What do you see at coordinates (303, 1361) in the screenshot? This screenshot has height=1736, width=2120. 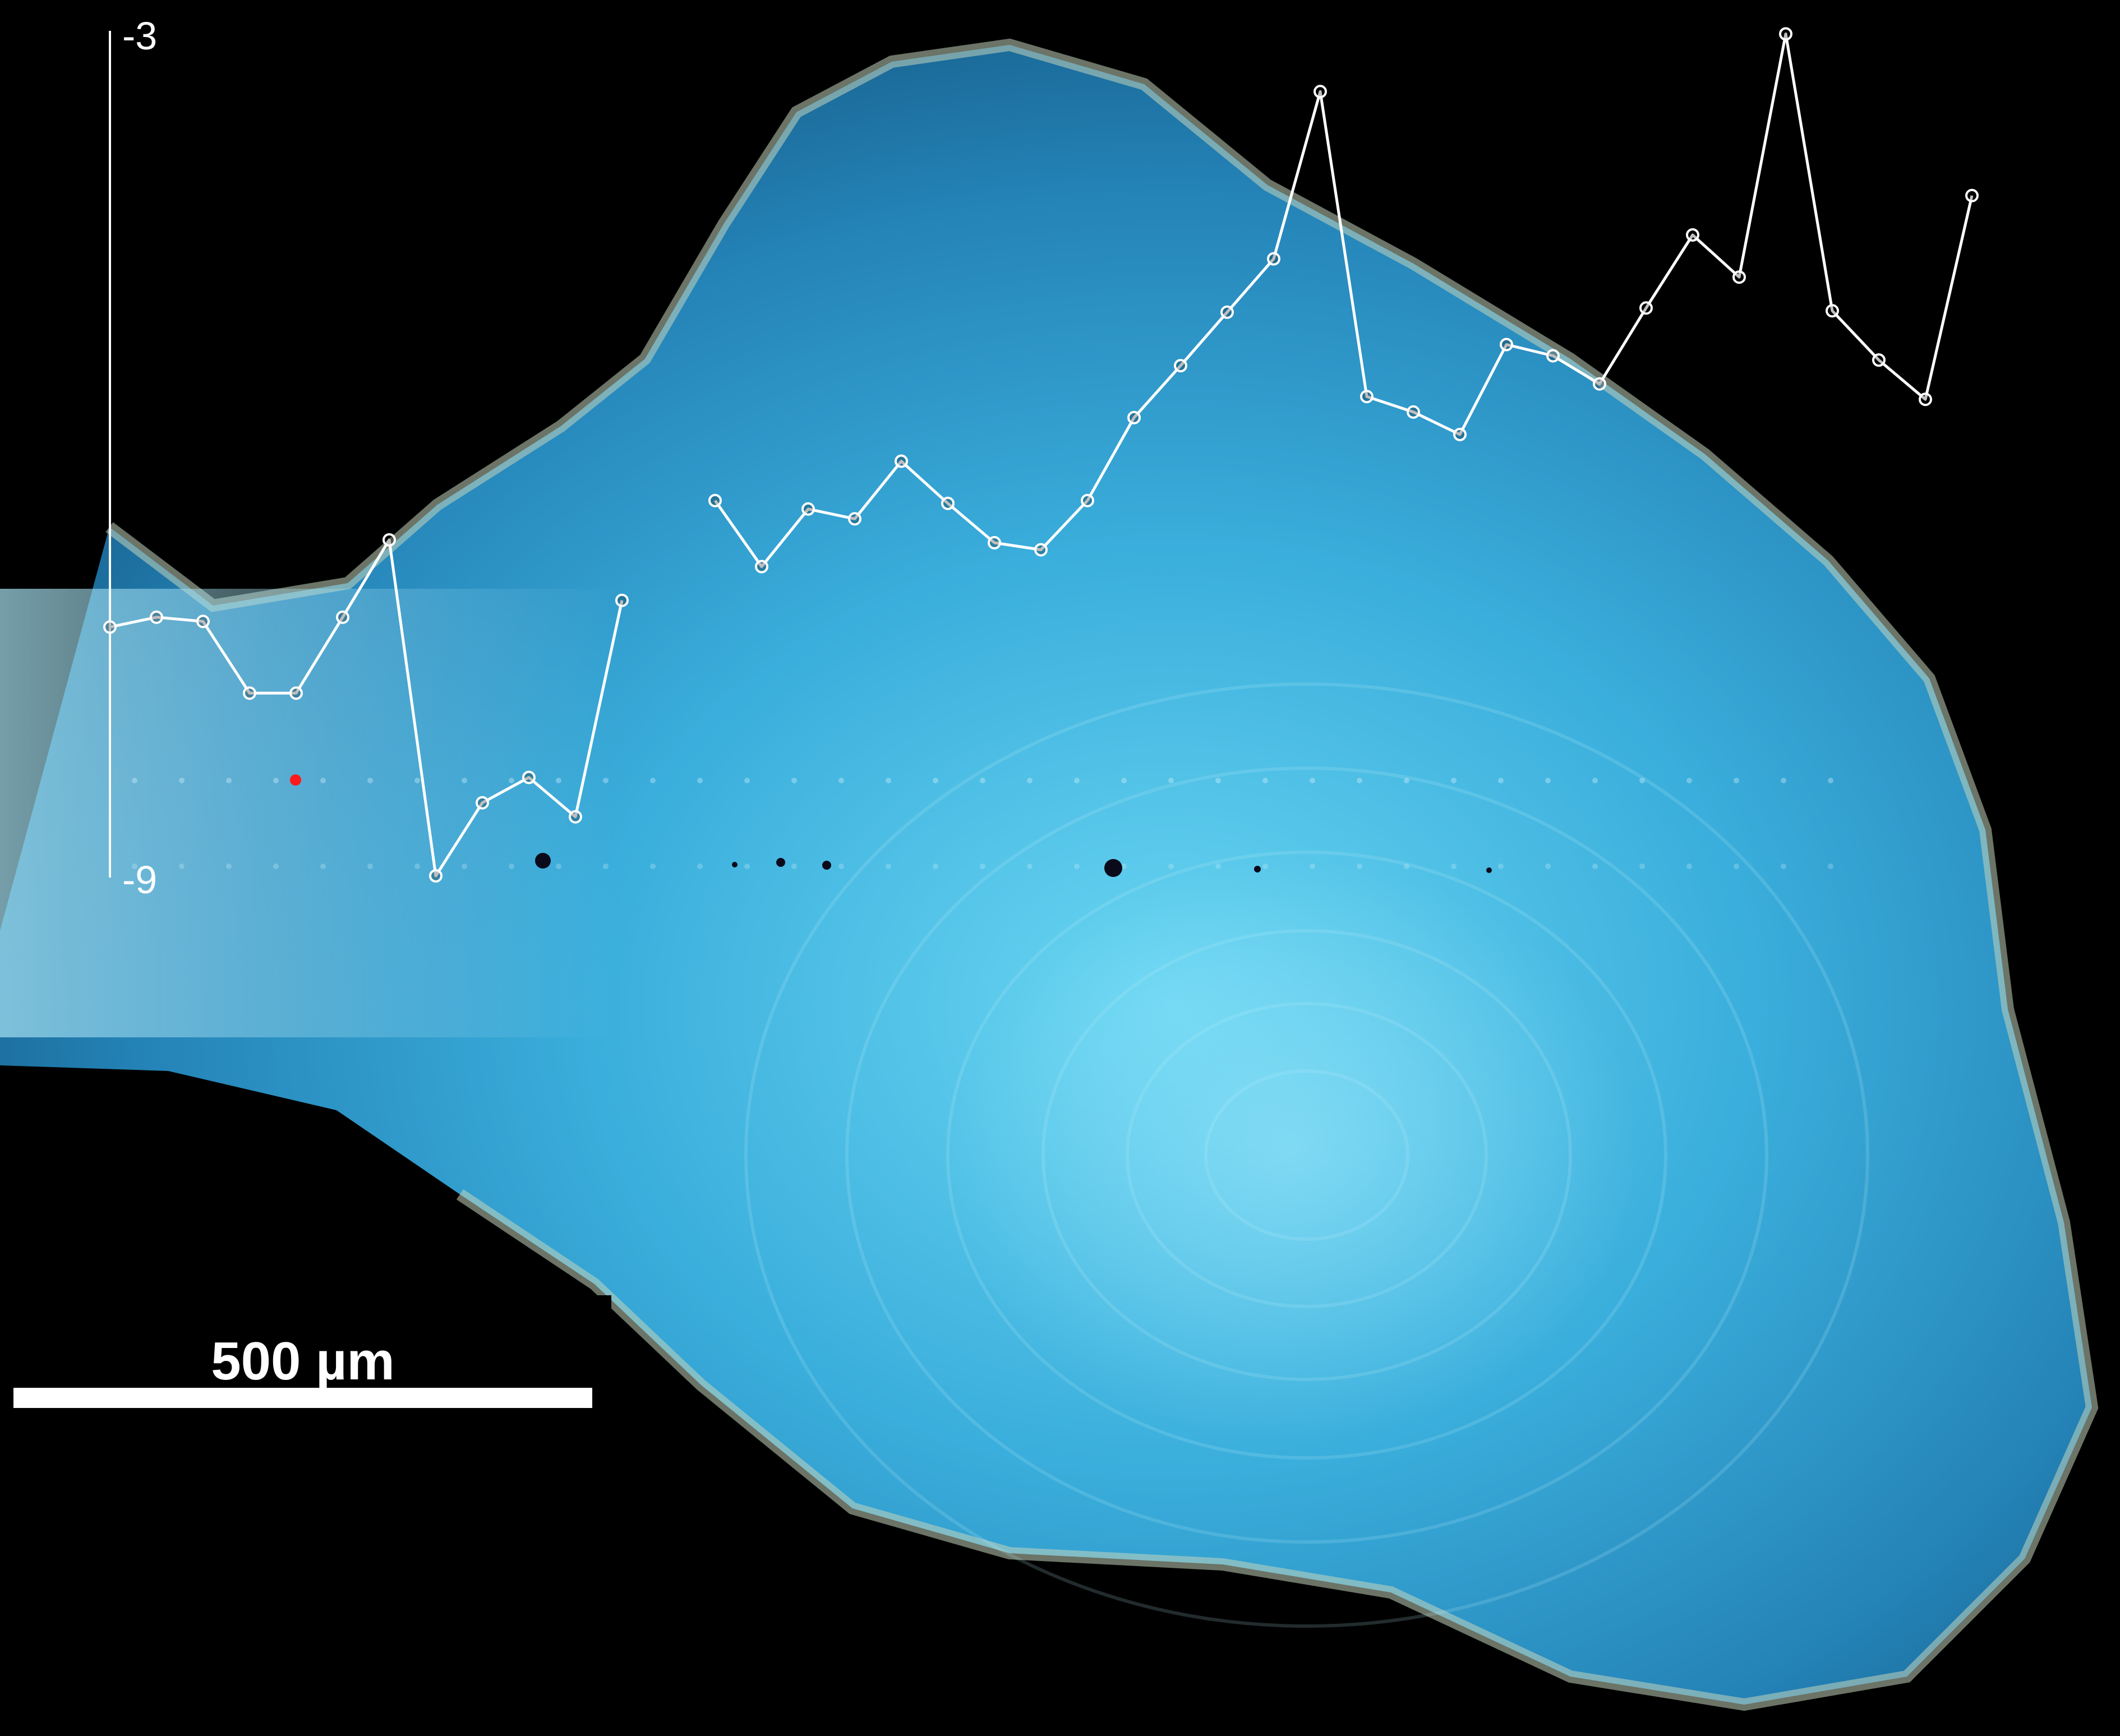 I see `scale-bar-label: 500 µm` at bounding box center [303, 1361].